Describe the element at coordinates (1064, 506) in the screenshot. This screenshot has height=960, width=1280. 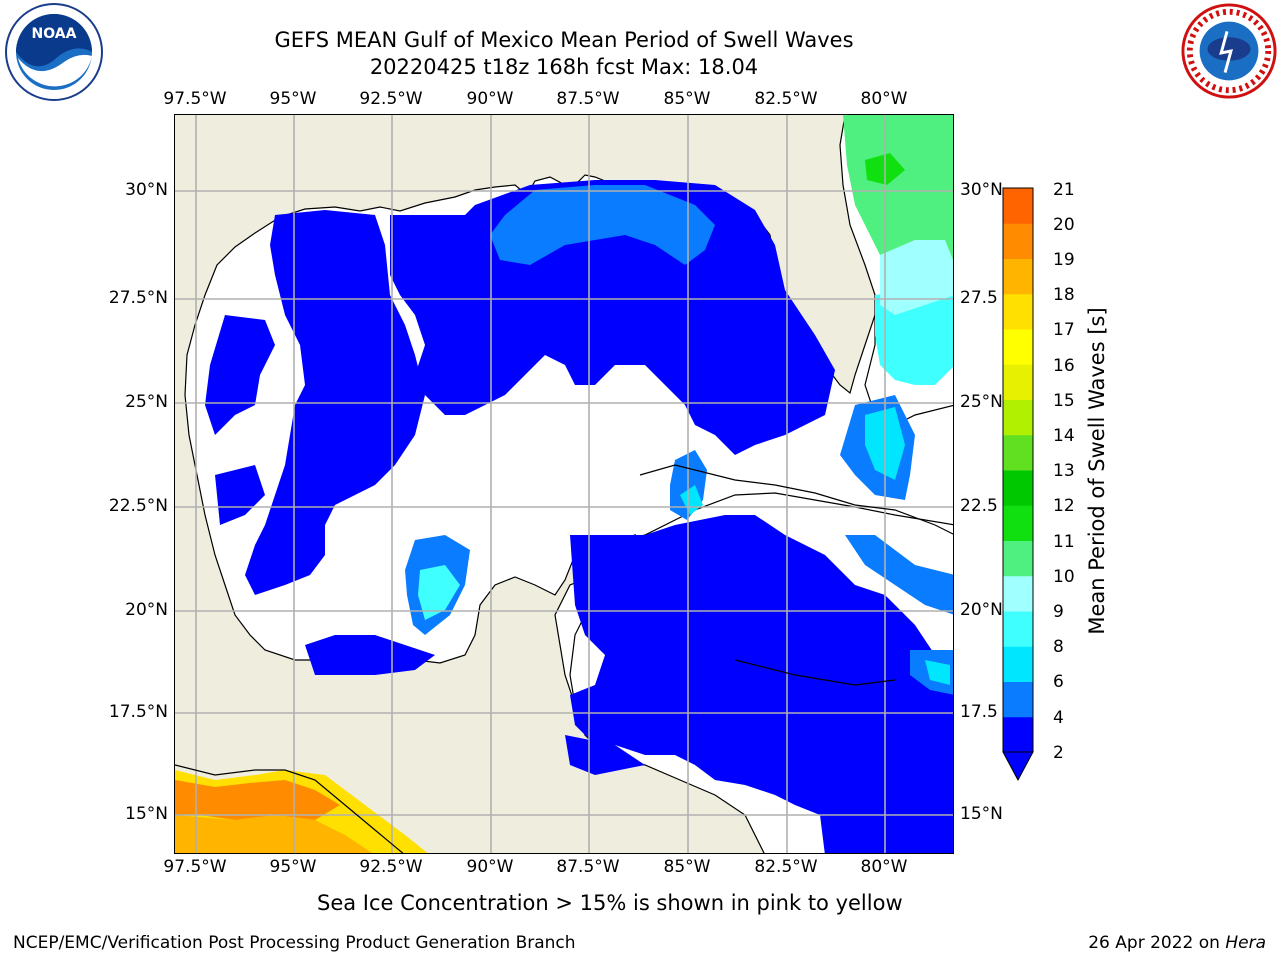
I see `colorbar-tick: 12` at that location.